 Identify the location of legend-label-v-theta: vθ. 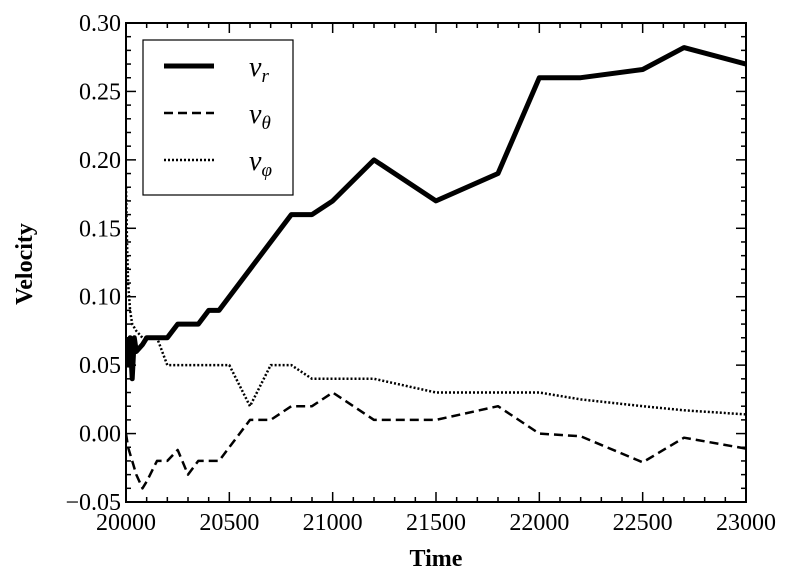
(260, 116).